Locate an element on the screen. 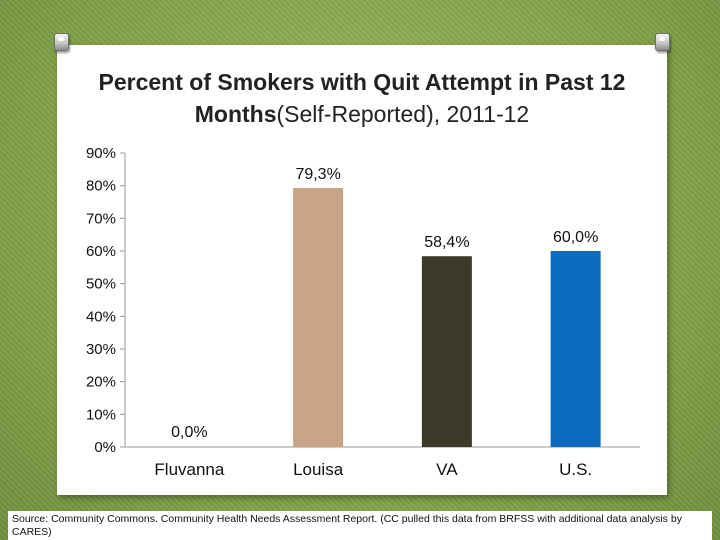 The width and height of the screenshot is (720, 540). y-tick-label: 30% is located at coordinates (101, 349).